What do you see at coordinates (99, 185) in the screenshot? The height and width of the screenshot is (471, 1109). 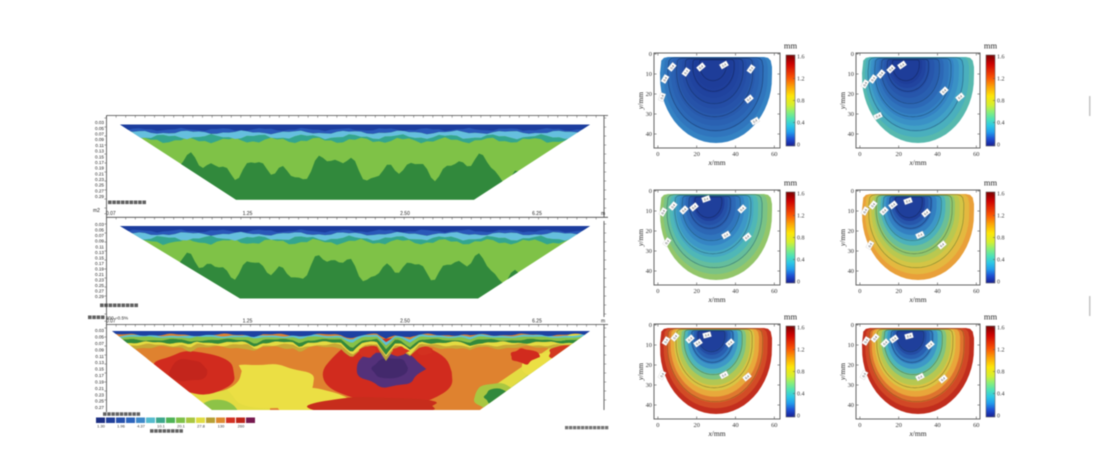 I see `svg-text: 0.25` at bounding box center [99, 185].